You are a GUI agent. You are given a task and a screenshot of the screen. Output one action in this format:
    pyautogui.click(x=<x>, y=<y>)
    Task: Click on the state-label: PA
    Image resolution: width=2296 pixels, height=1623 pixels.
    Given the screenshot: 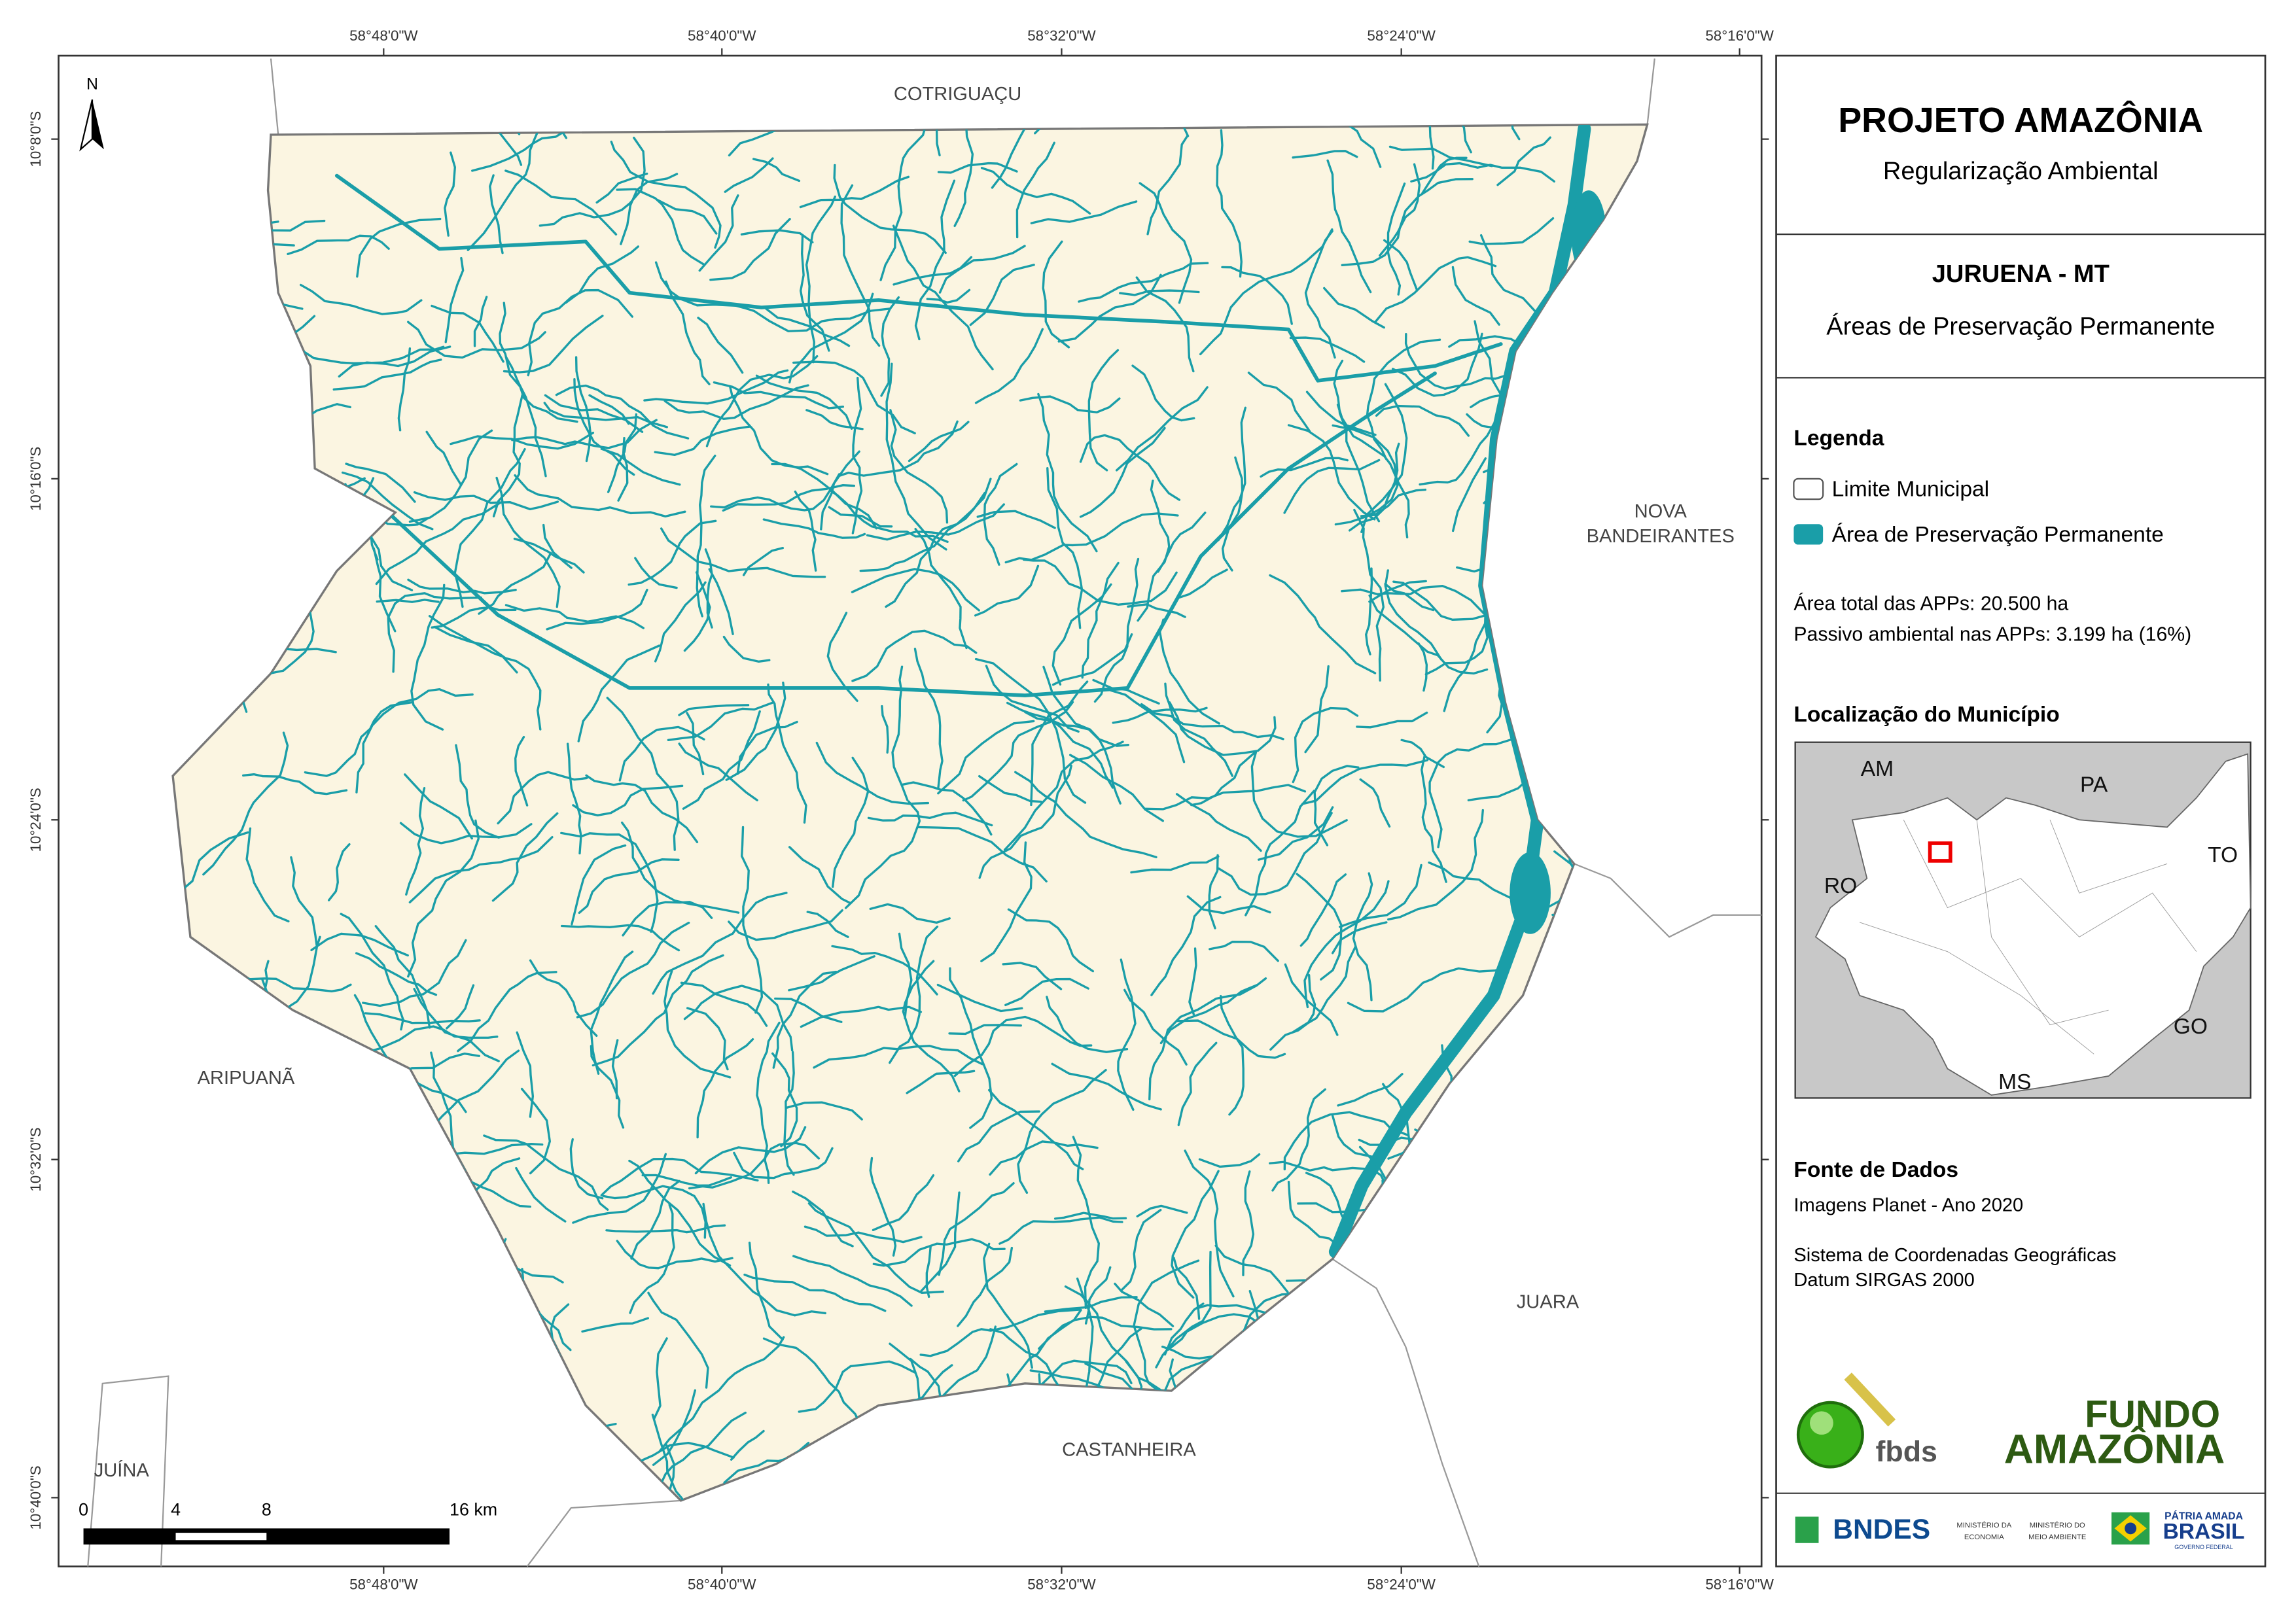 What is the action you would take?
    pyautogui.click(x=2094, y=785)
    